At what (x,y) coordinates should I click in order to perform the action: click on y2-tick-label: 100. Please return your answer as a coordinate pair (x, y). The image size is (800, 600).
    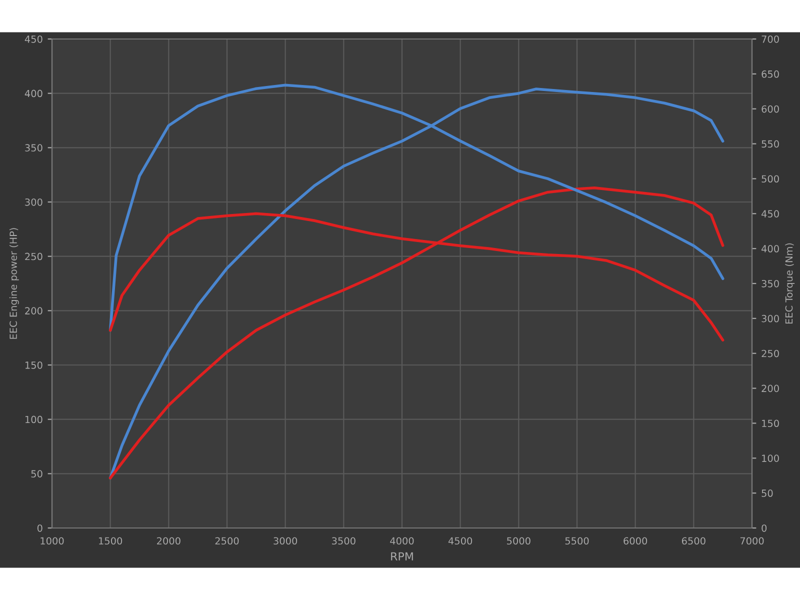
    Looking at the image, I should click on (770, 458).